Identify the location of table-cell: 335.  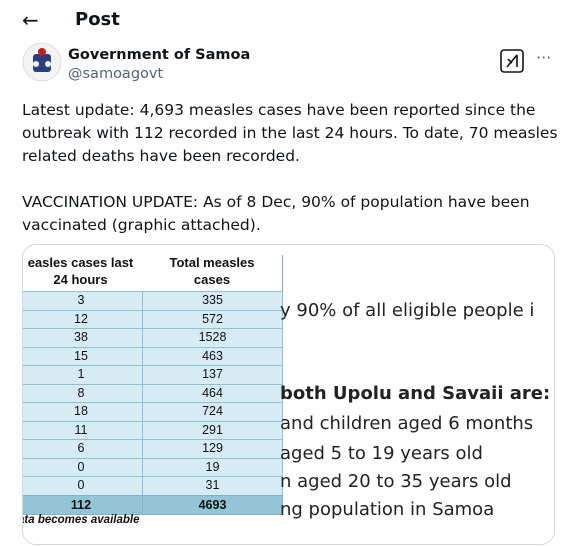
(212, 301).